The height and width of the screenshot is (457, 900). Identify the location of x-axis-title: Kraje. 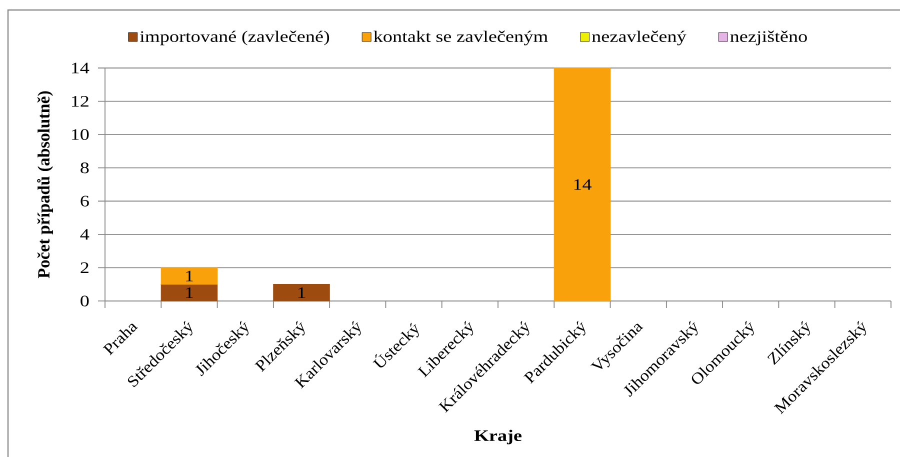
(498, 437).